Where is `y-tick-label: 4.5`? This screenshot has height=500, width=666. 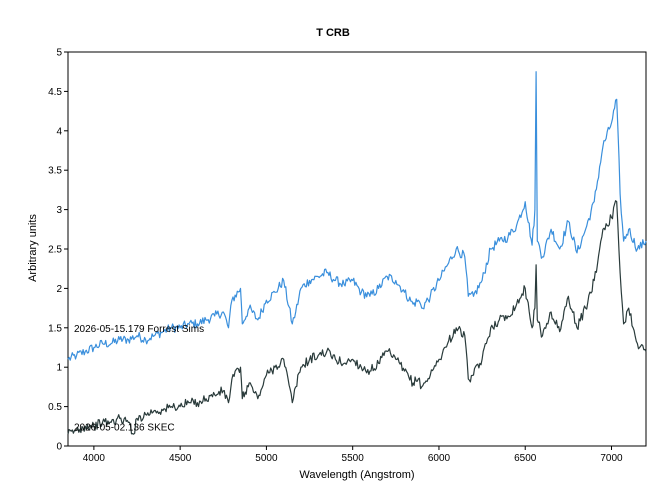 y-tick-label: 4.5 is located at coordinates (55, 92).